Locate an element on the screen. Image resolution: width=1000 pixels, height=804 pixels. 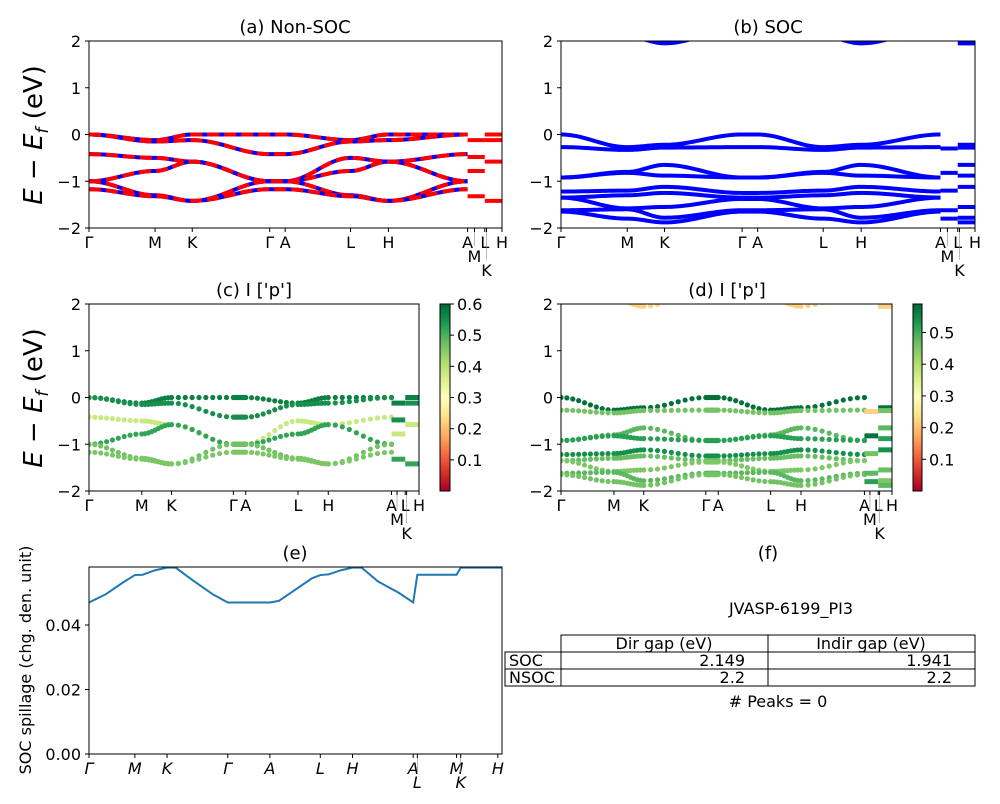
colorbar-tick-label: 0.4 is located at coordinates (469, 366).